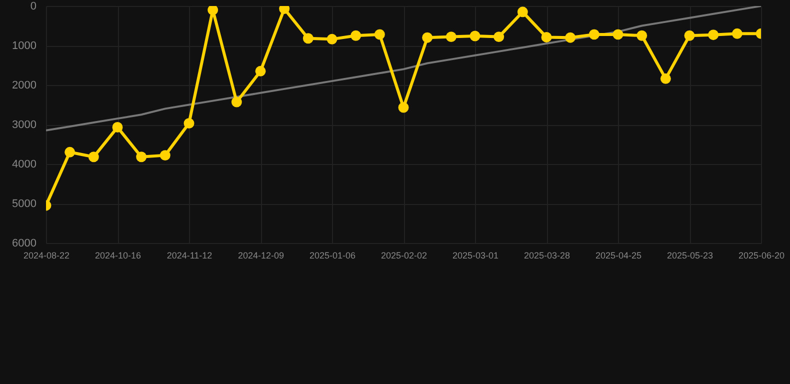 The width and height of the screenshot is (790, 384). Describe the element at coordinates (690, 255) in the screenshot. I see `x-tick-label: 2025-05-23` at that location.